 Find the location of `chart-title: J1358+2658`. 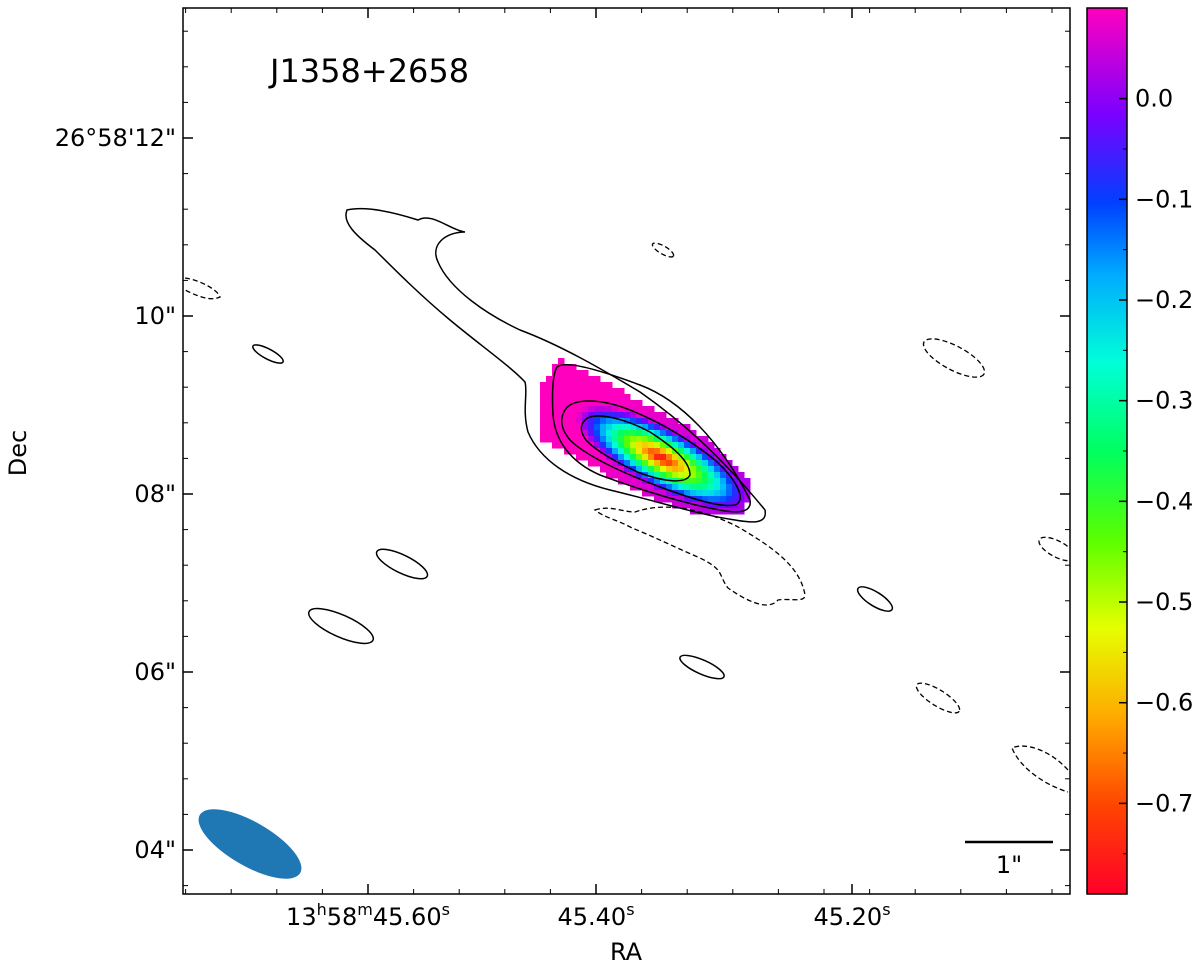

chart-title: J1358+2658 is located at coordinates (368, 71).